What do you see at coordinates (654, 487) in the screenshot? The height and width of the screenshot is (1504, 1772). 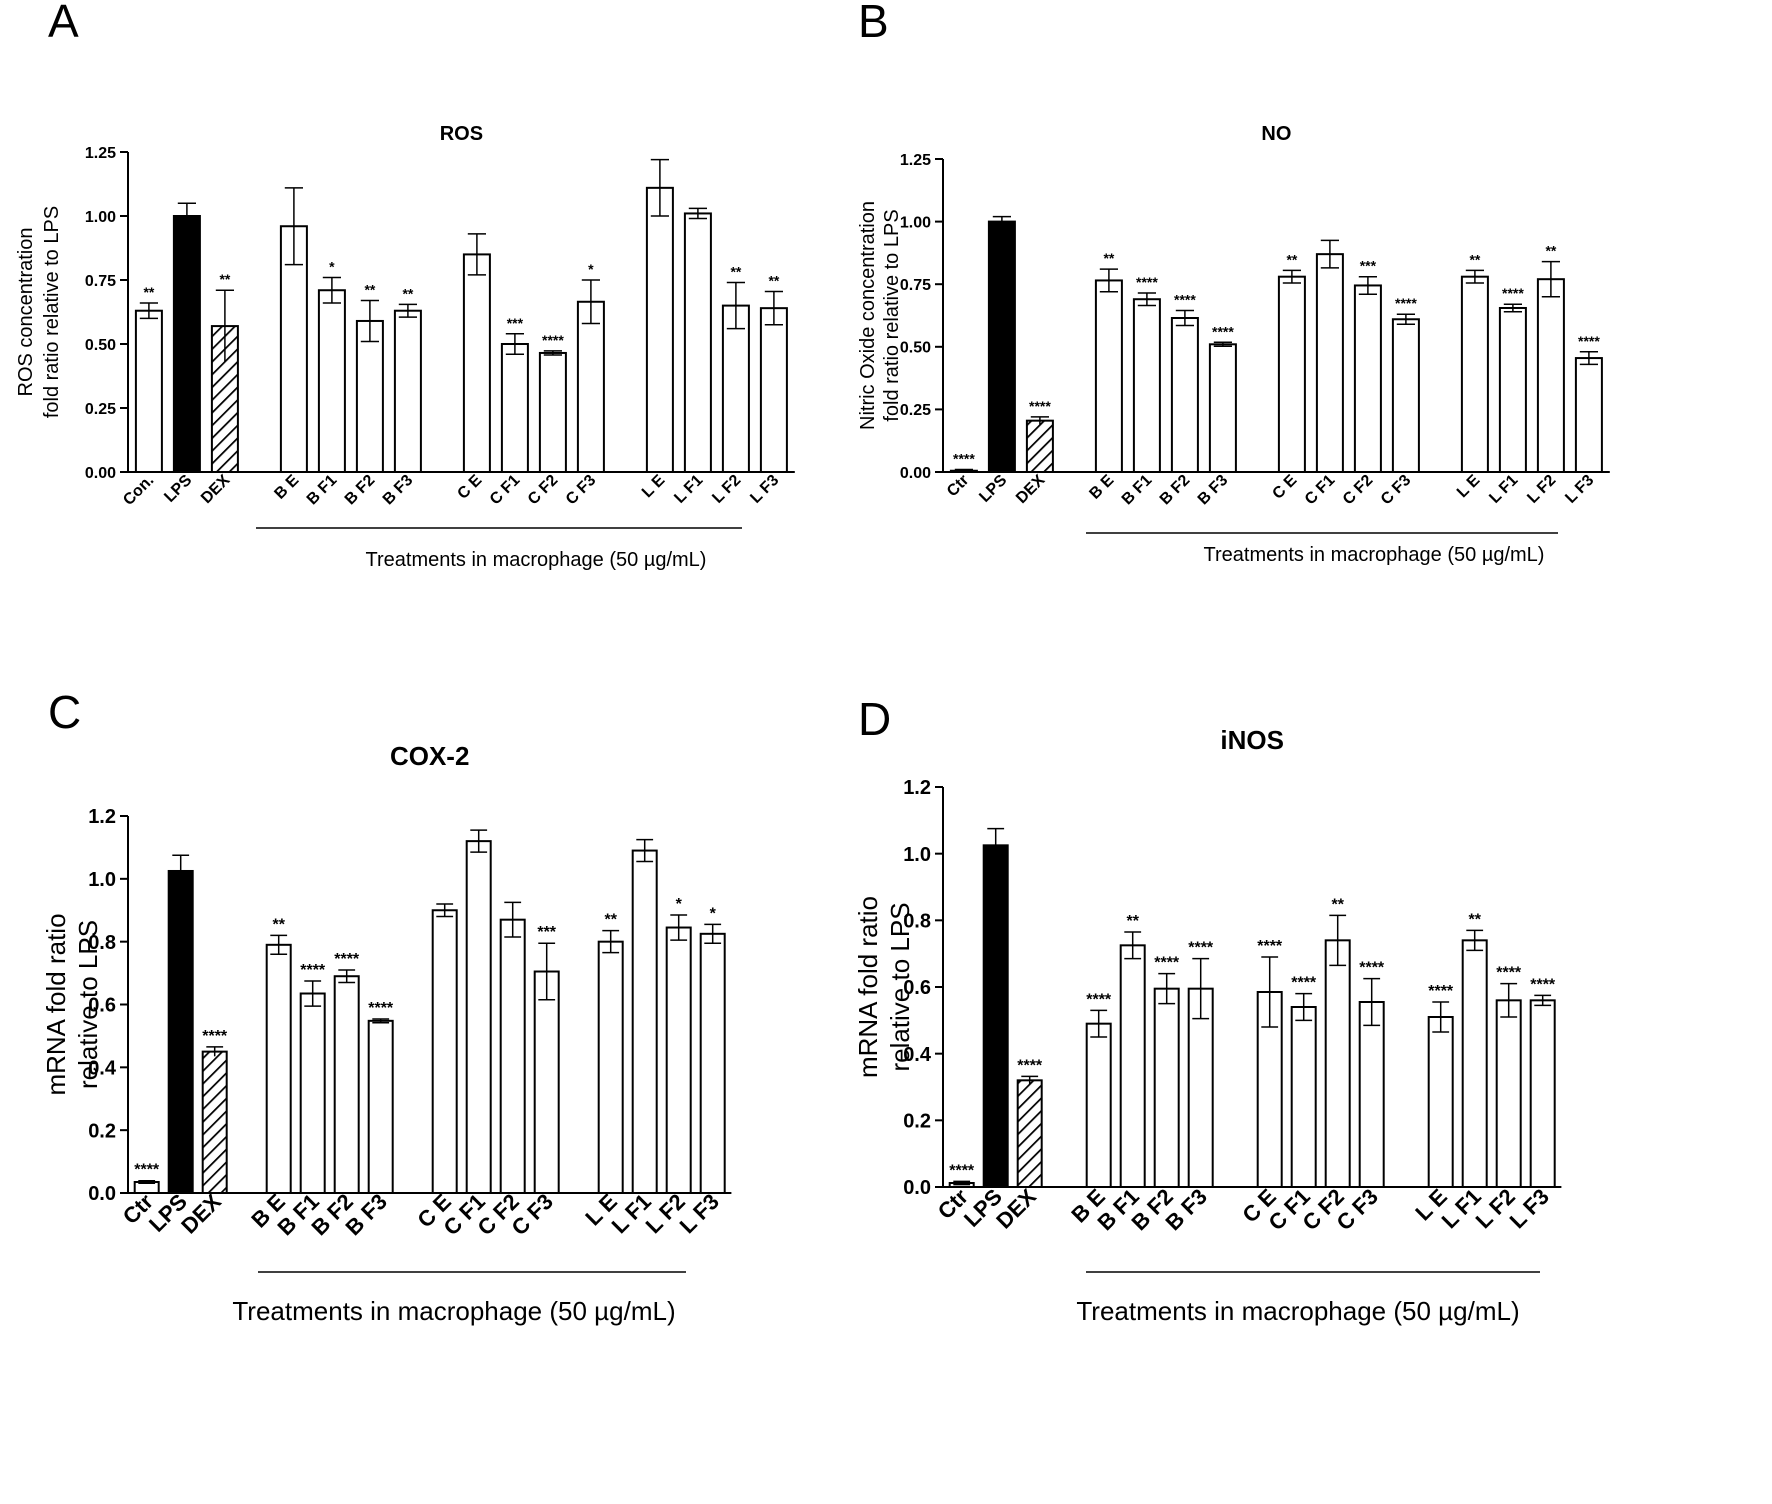 I see `x-tick-label: L E` at bounding box center [654, 487].